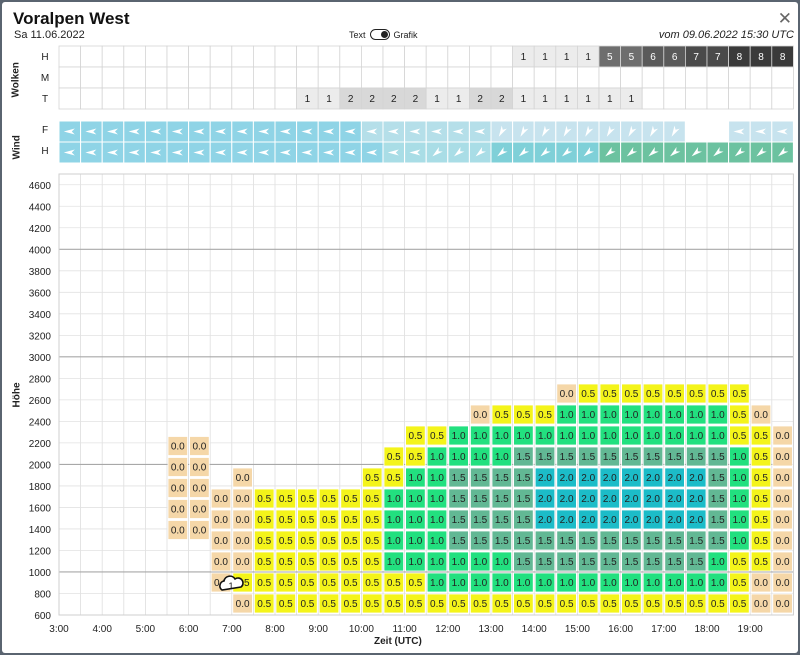 The height and width of the screenshot is (655, 800). I want to click on x-tick-label: 3:00, so click(59, 629).